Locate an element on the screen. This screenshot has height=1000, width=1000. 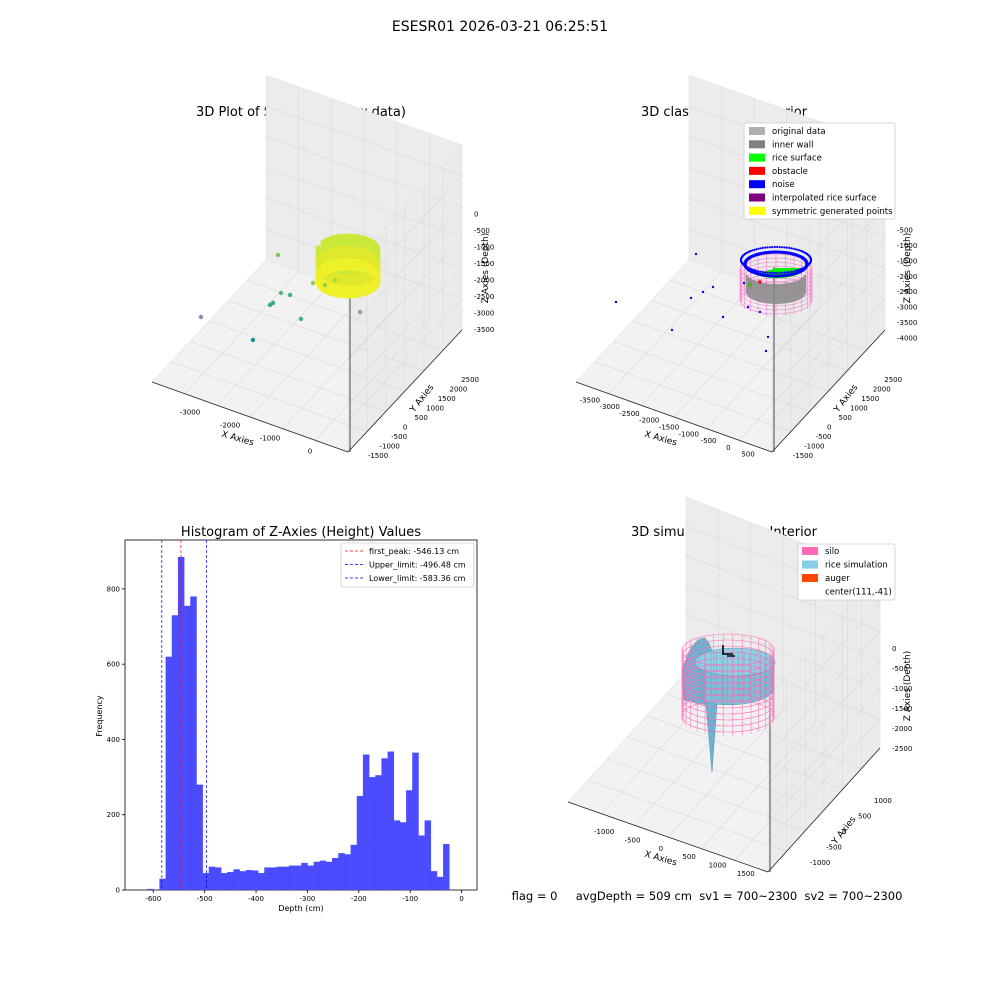
grid-line is located at coordinates (364, 202).